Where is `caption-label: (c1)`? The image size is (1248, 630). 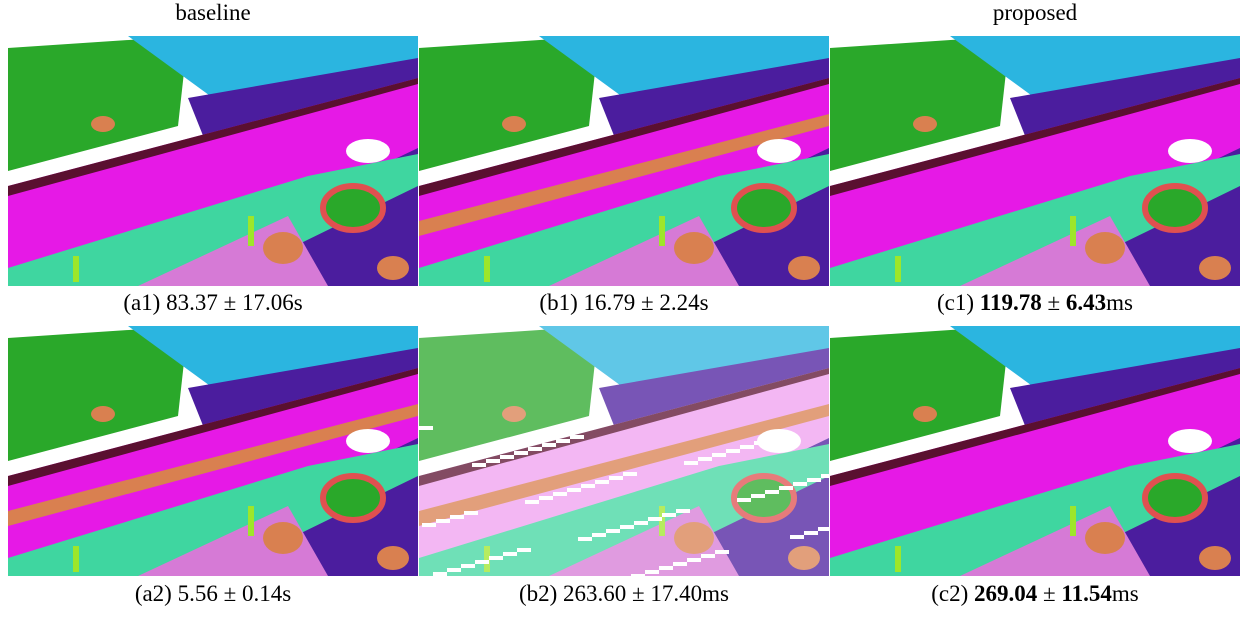
caption-label: (c1) is located at coordinates (956, 302).